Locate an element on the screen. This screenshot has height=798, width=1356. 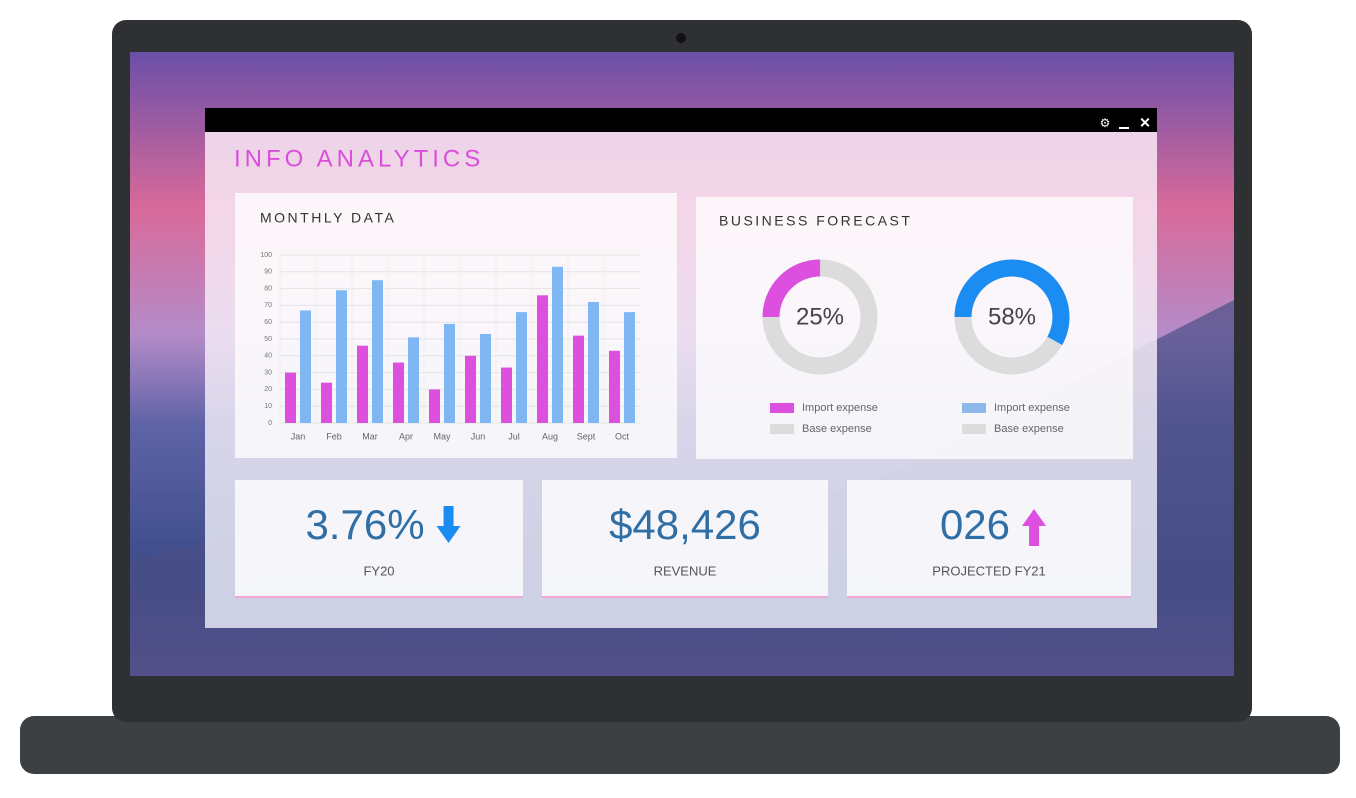
x-tick-label: Aug is located at coordinates (550, 436).